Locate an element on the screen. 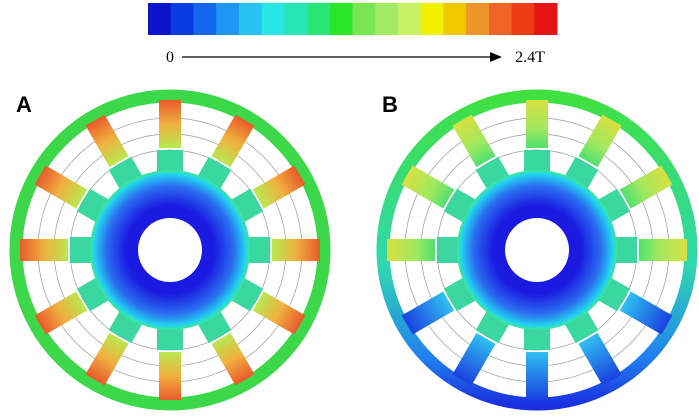  colorbar-max: 2.4T is located at coordinates (530, 57).